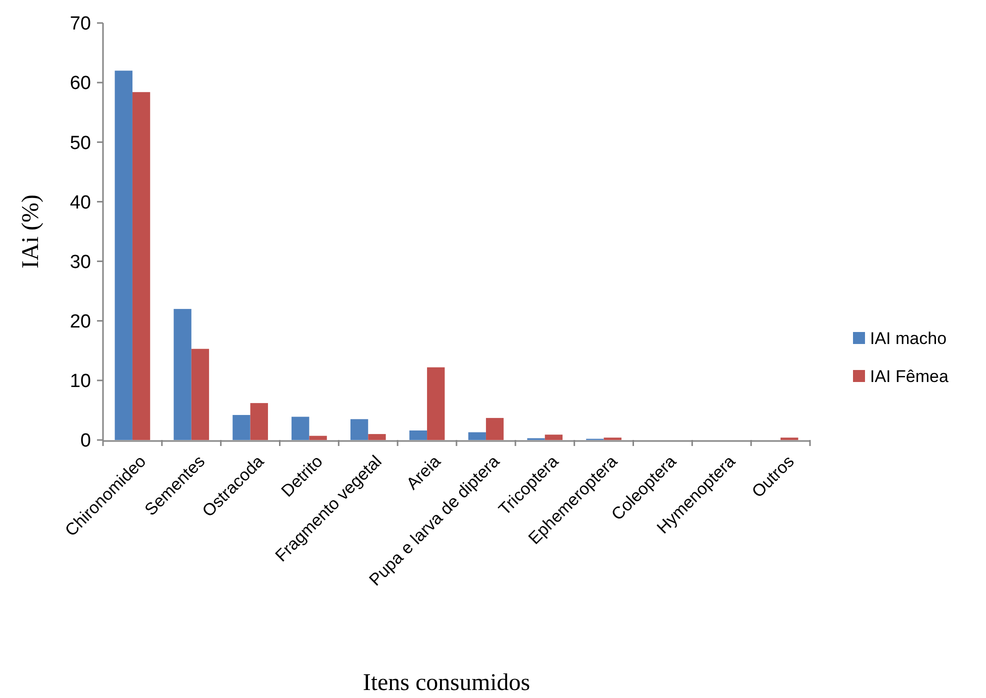 The height and width of the screenshot is (698, 986). What do you see at coordinates (80, 203) in the screenshot?
I see `y-tick-label: 40` at bounding box center [80, 203].